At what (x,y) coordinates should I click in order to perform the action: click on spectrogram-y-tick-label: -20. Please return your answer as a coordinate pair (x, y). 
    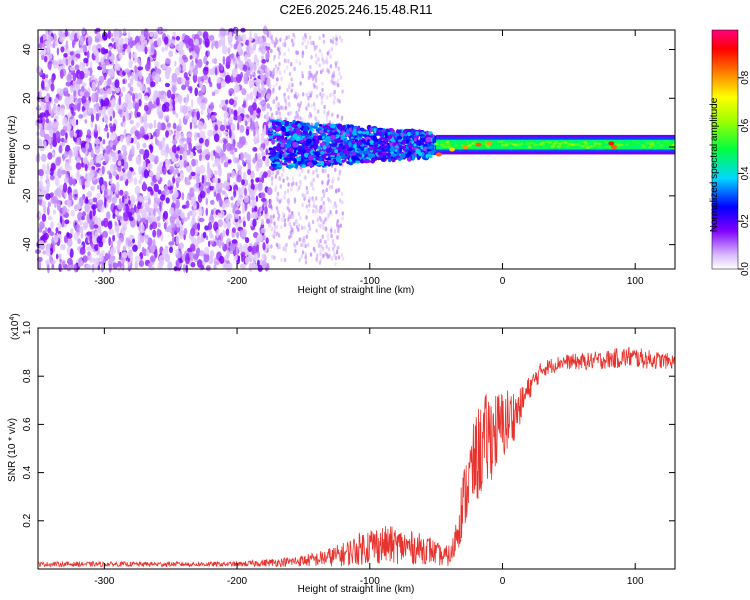
    Looking at the image, I should click on (27, 195).